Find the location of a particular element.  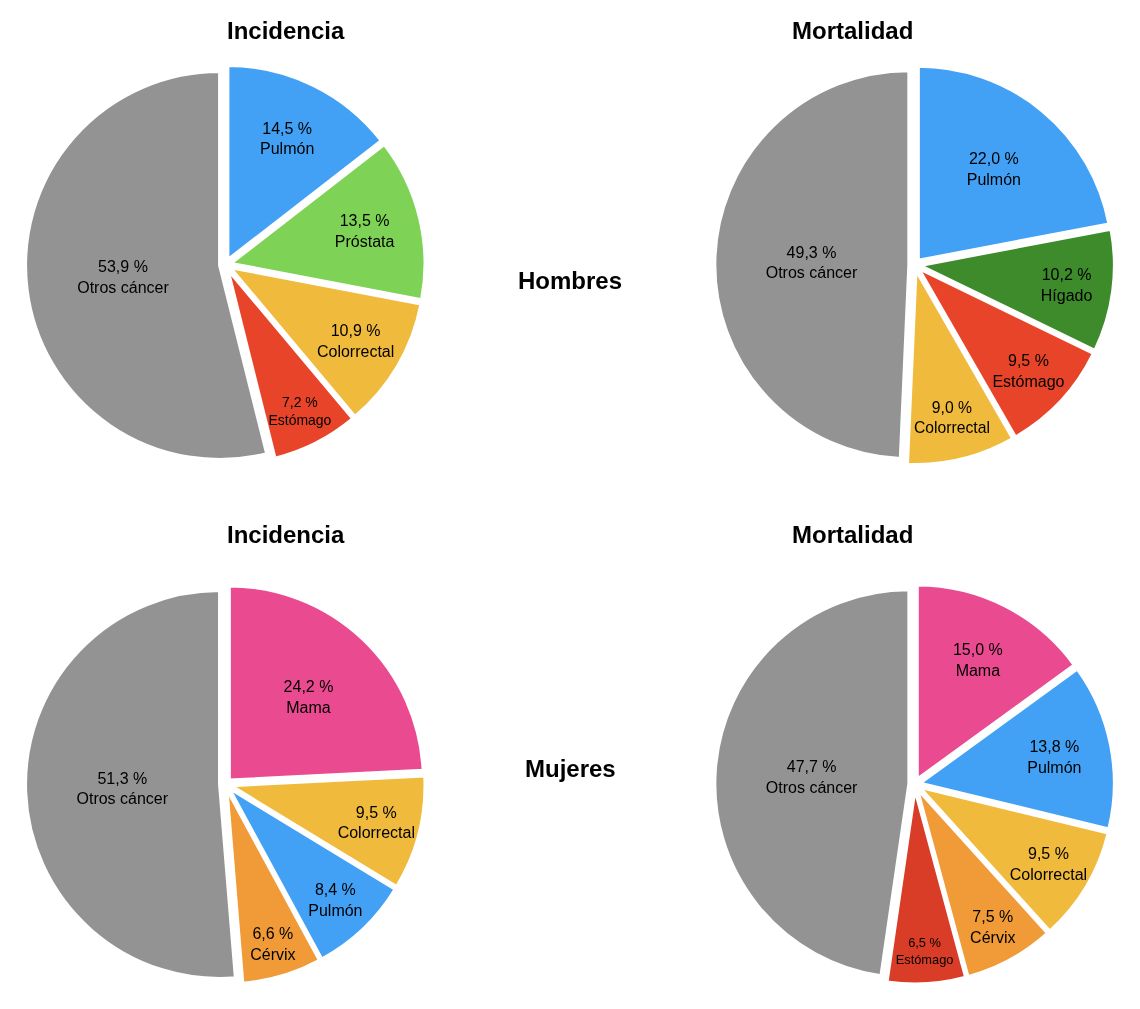

data-label: 8,4 % is located at coordinates (335, 890).